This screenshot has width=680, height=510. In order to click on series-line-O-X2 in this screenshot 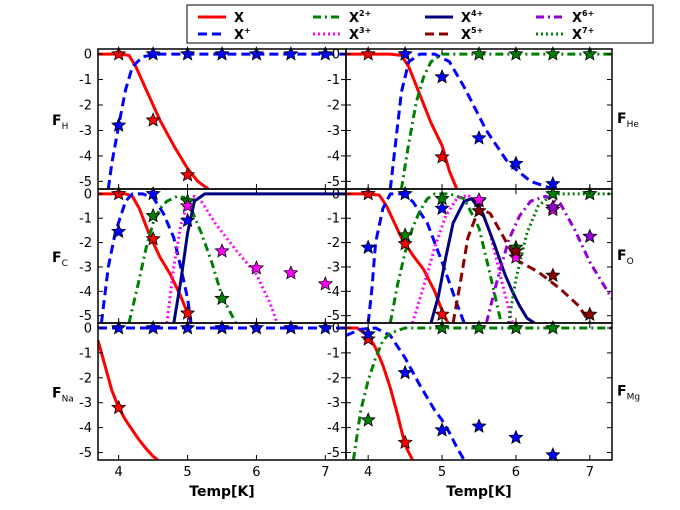, I will do `click(445, 257)`.